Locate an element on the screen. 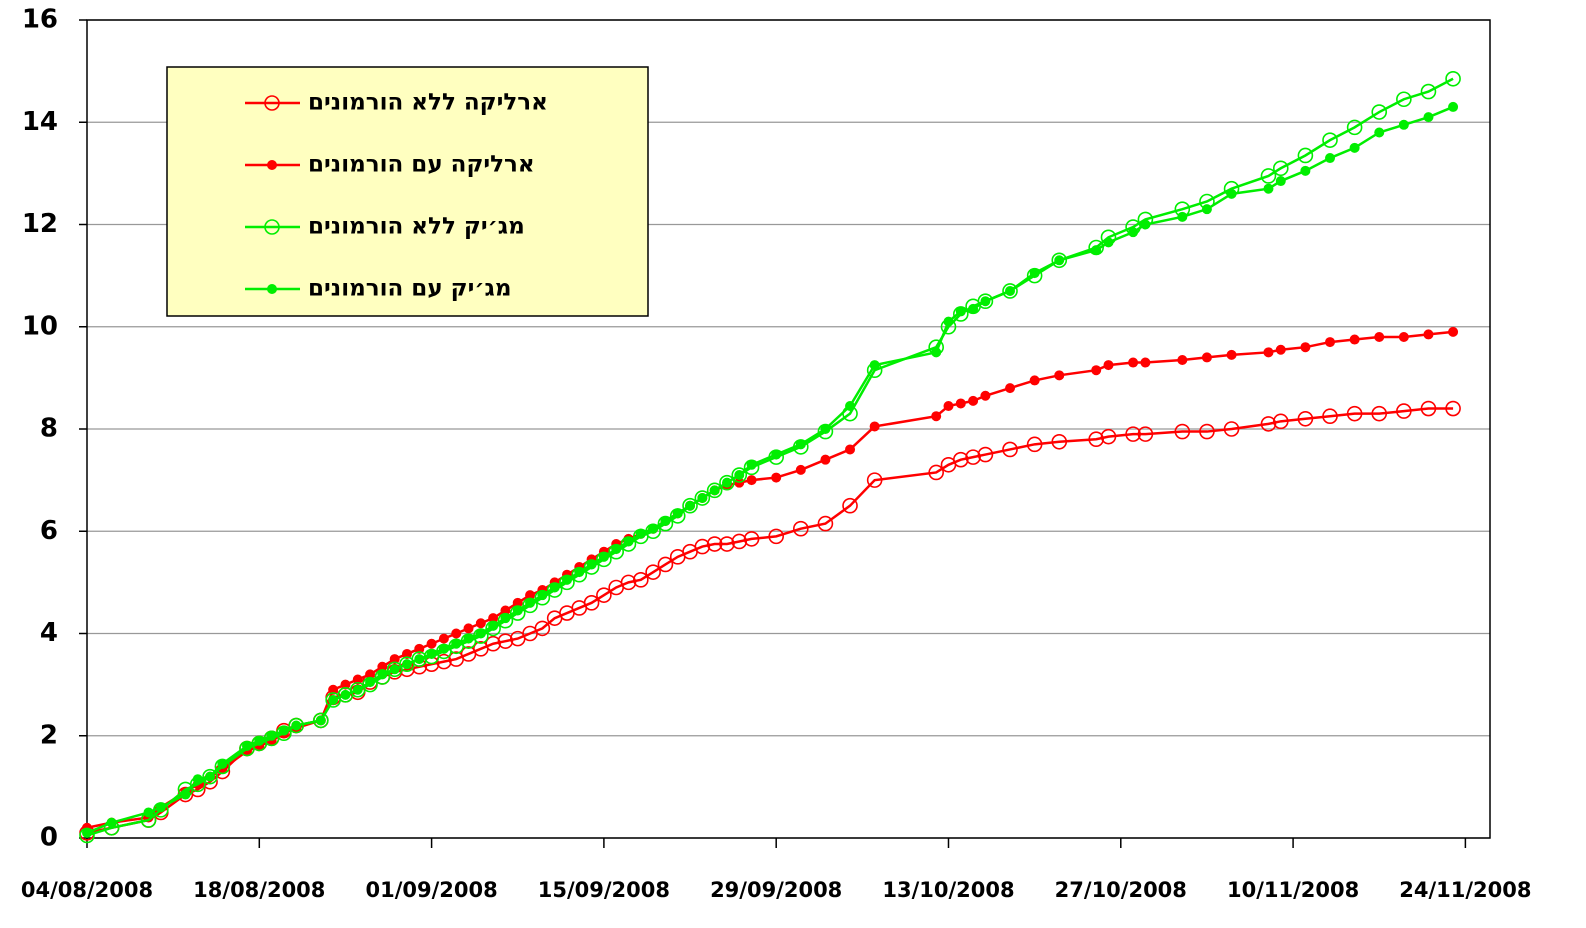  x-tick-label: 27/10/2008 is located at coordinates (1121, 890).